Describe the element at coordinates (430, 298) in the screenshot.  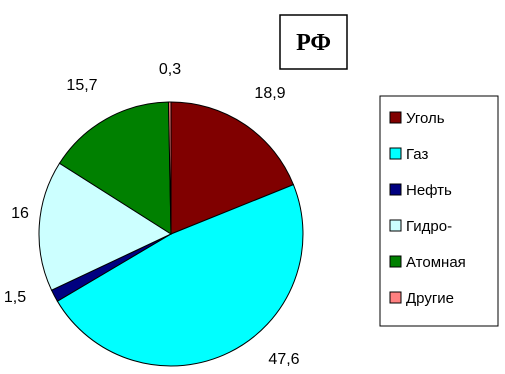
I see `legend-label-6: Другие` at that location.